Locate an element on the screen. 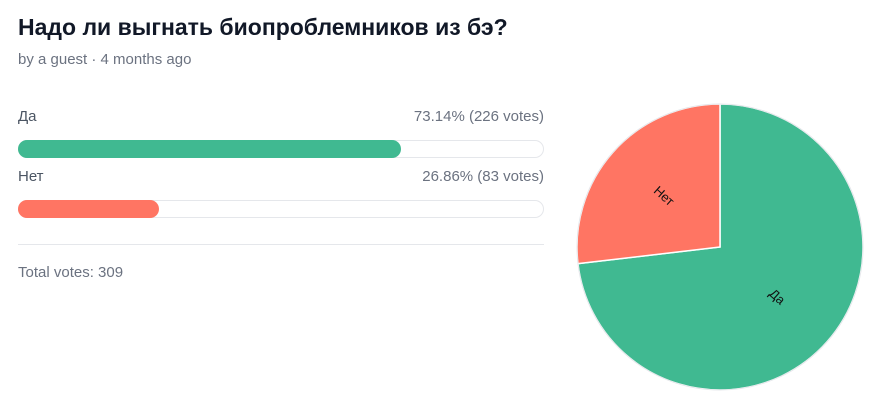 The image size is (876, 412). option-result: 73.14% (226 votes) is located at coordinates (478, 116).